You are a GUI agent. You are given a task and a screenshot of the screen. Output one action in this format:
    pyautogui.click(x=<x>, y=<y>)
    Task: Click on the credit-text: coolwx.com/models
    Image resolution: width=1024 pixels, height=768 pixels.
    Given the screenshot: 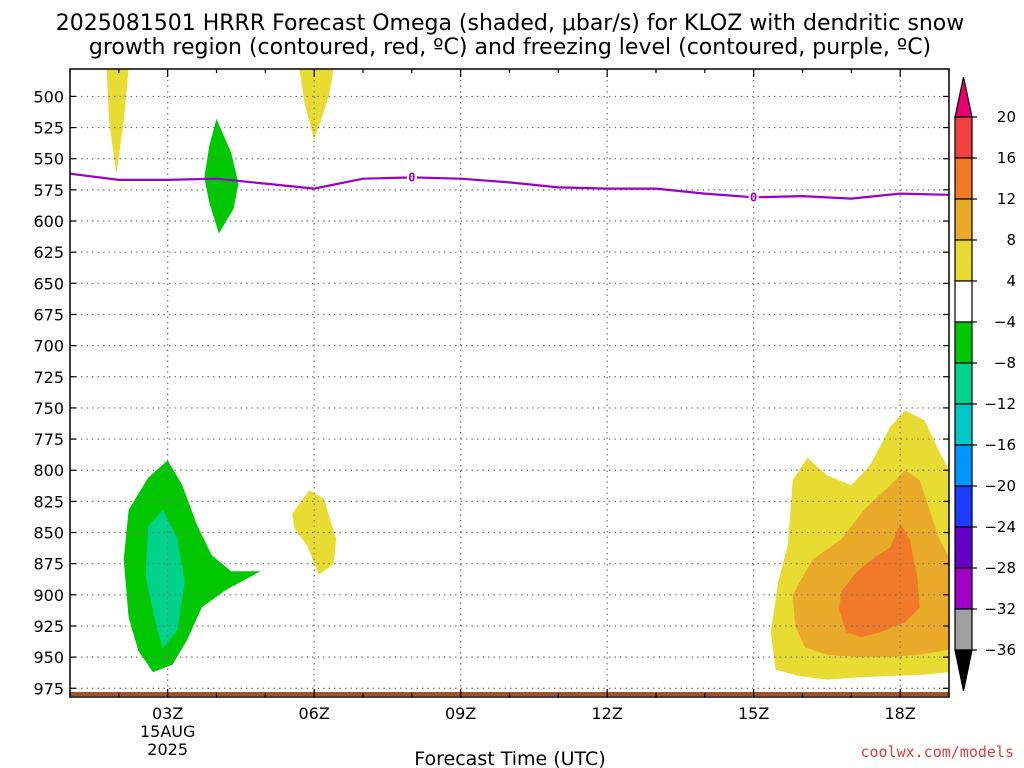 What is the action you would take?
    pyautogui.click(x=937, y=752)
    